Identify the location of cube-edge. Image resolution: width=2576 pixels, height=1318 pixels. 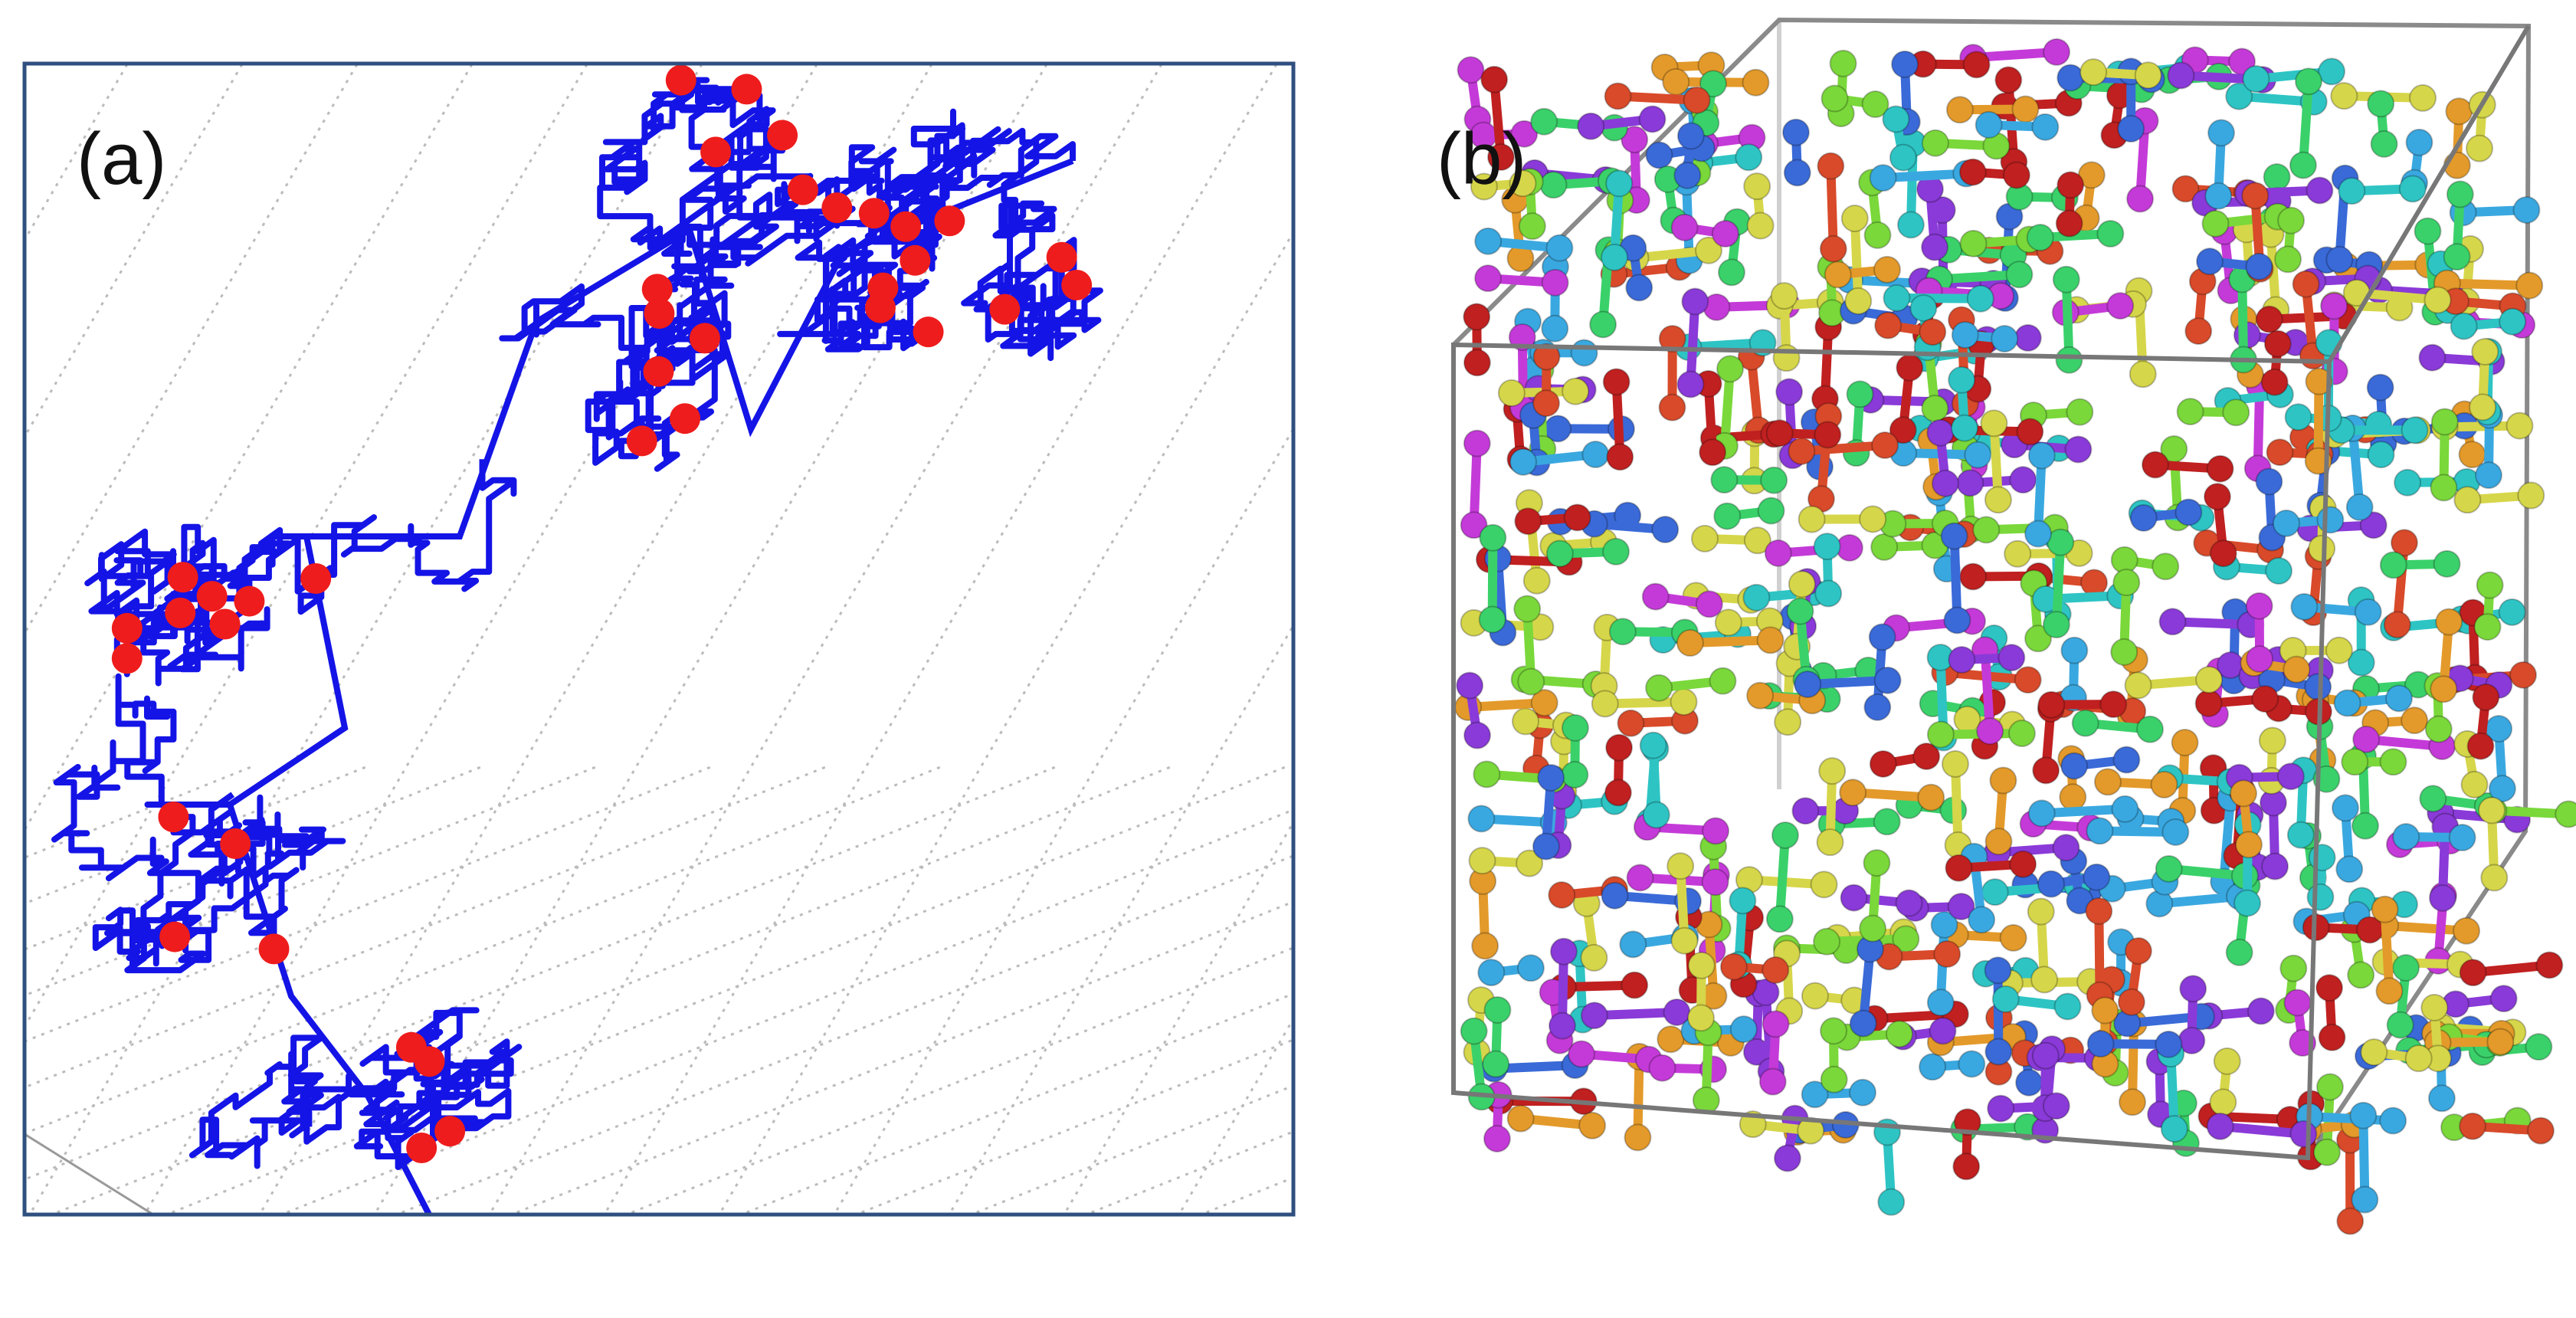
(2429, 194).